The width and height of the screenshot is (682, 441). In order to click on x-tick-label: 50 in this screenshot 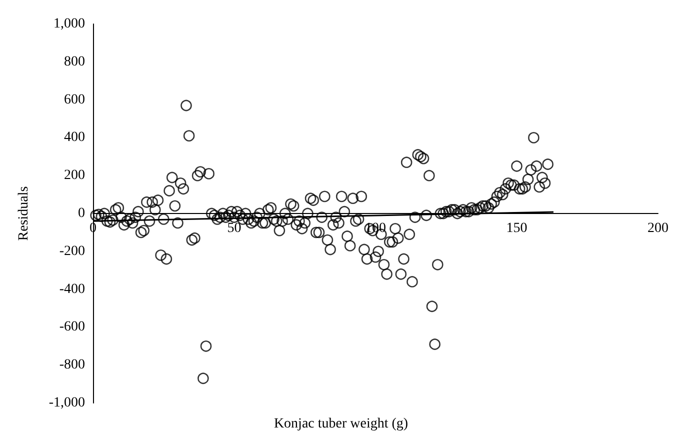, I will do `click(234, 228)`.